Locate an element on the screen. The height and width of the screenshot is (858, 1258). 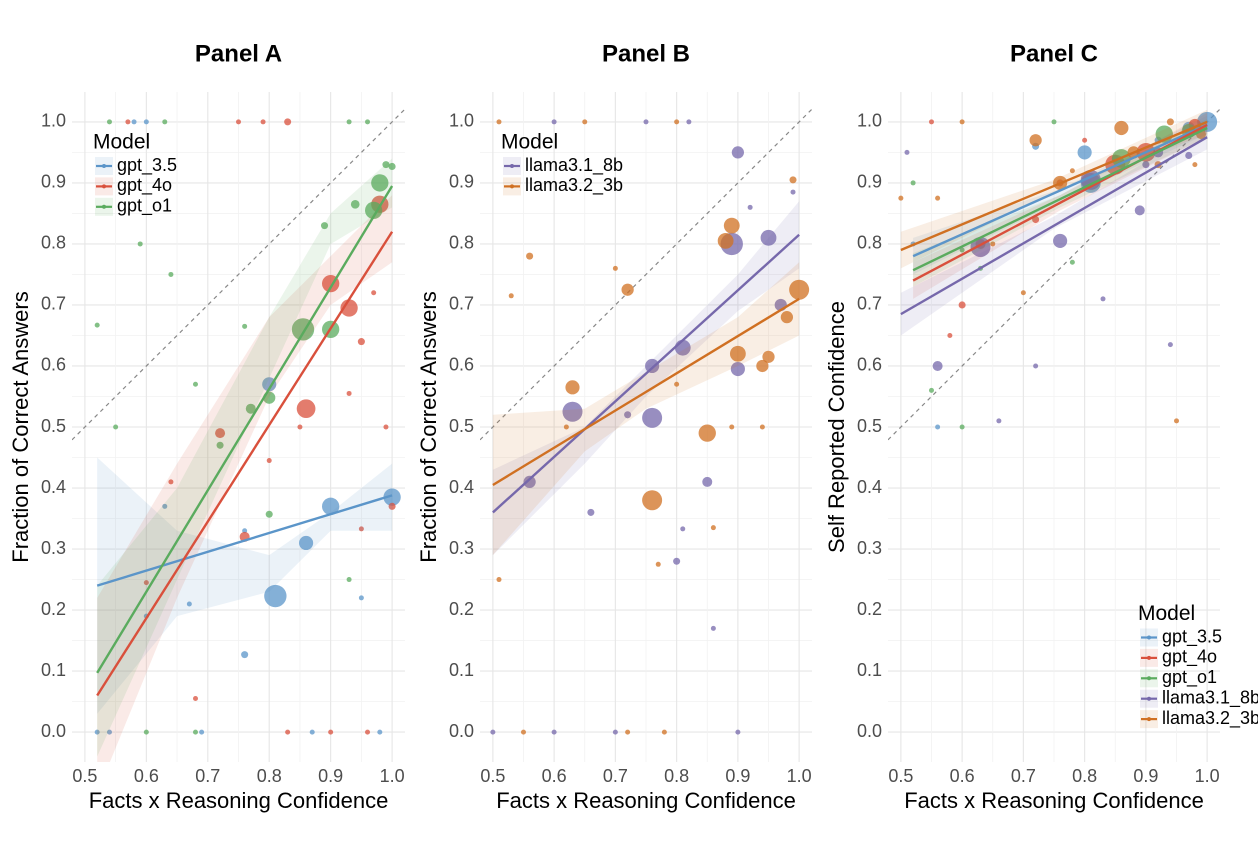
legend-label: gpt_o1 is located at coordinates (144, 206).